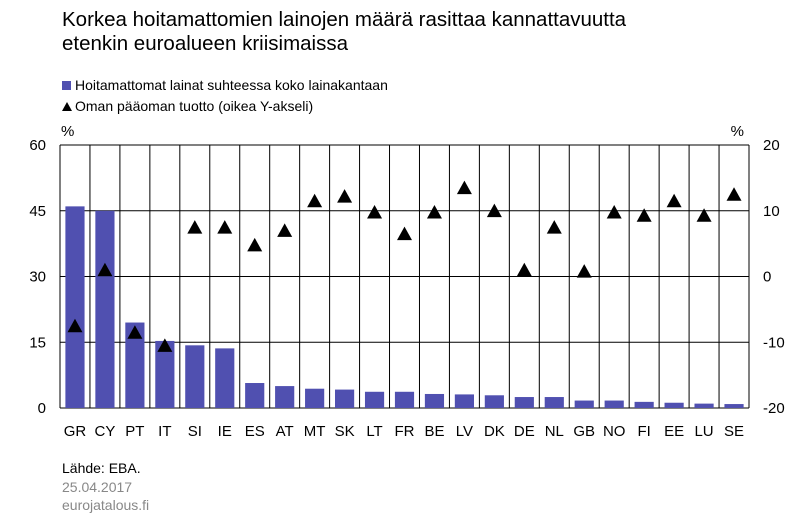 Image resolution: width=800 pixels, height=523 pixels. I want to click on bar-de, so click(524, 402).